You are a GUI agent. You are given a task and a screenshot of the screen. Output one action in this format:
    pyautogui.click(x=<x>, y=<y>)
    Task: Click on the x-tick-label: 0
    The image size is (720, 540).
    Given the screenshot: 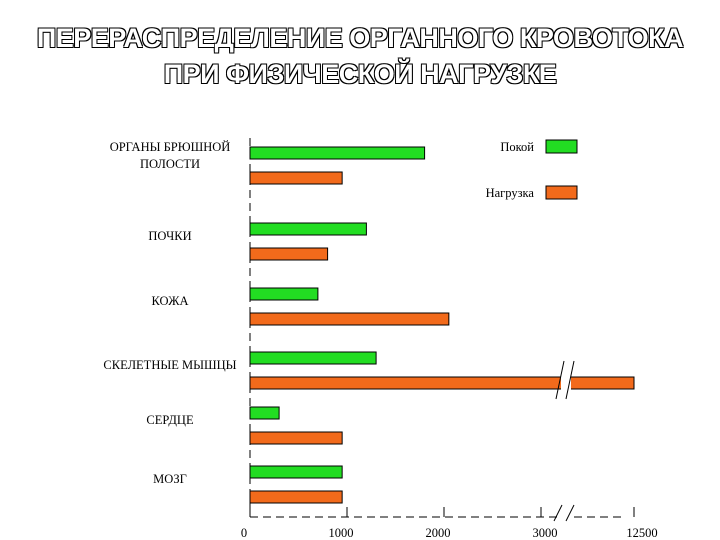 What is the action you would take?
    pyautogui.click(x=244, y=533)
    